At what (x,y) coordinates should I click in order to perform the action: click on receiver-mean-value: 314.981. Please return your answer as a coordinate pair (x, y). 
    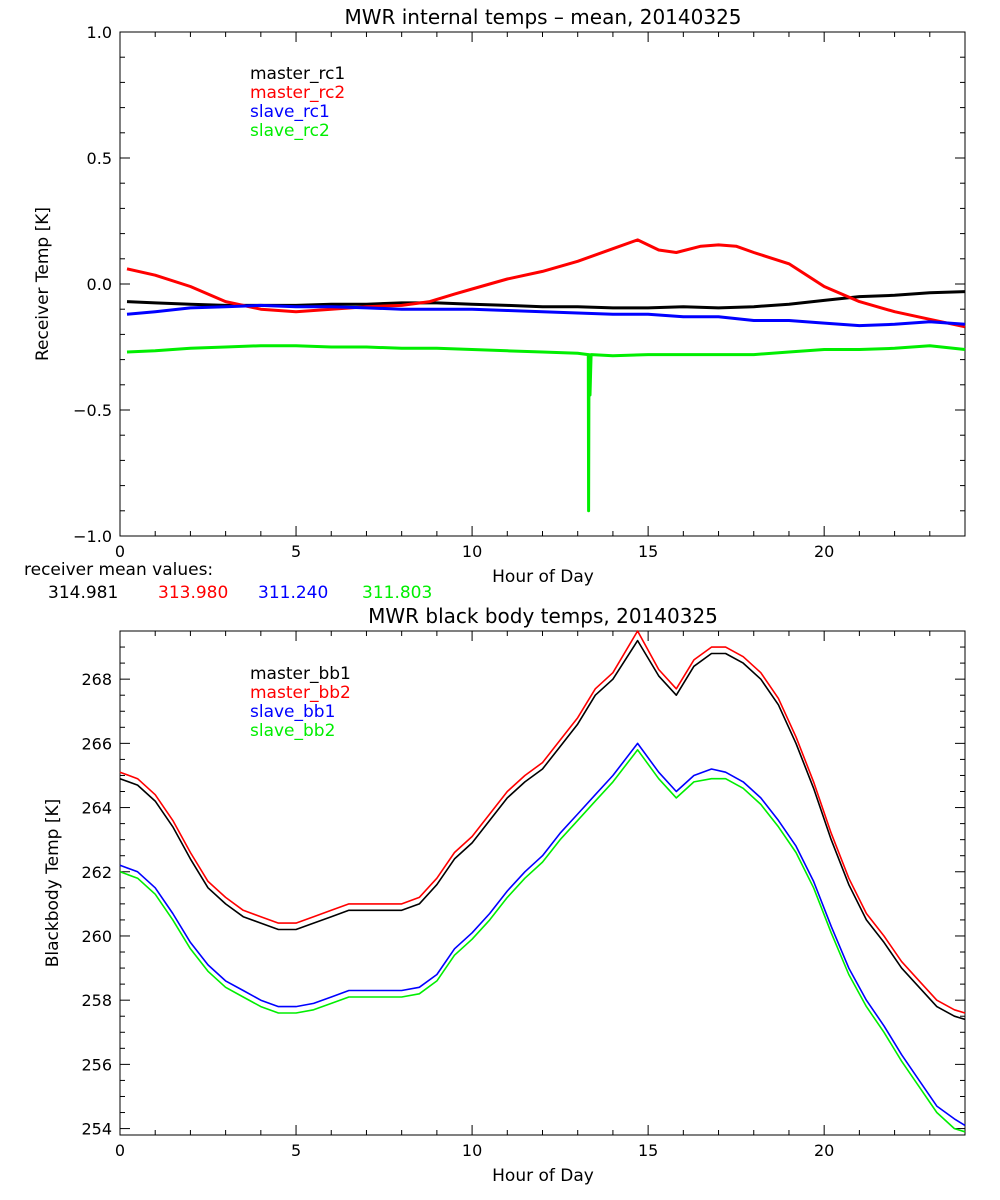
    Looking at the image, I should click on (83, 593).